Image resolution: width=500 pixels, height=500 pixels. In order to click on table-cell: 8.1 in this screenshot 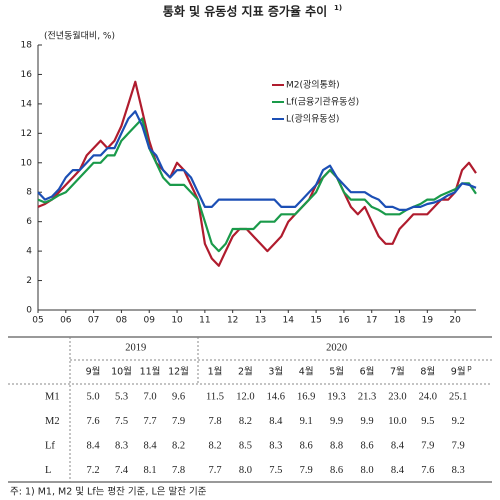, I will do `click(149, 470)`.